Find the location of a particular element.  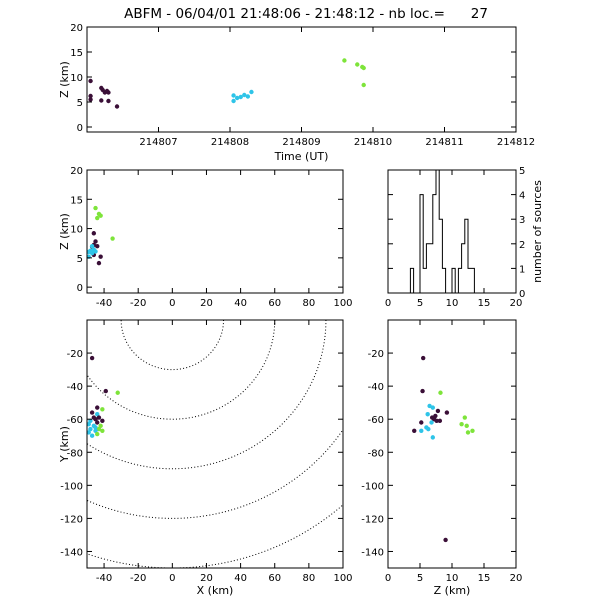

x-tick-label: 15 is located at coordinates (484, 303).